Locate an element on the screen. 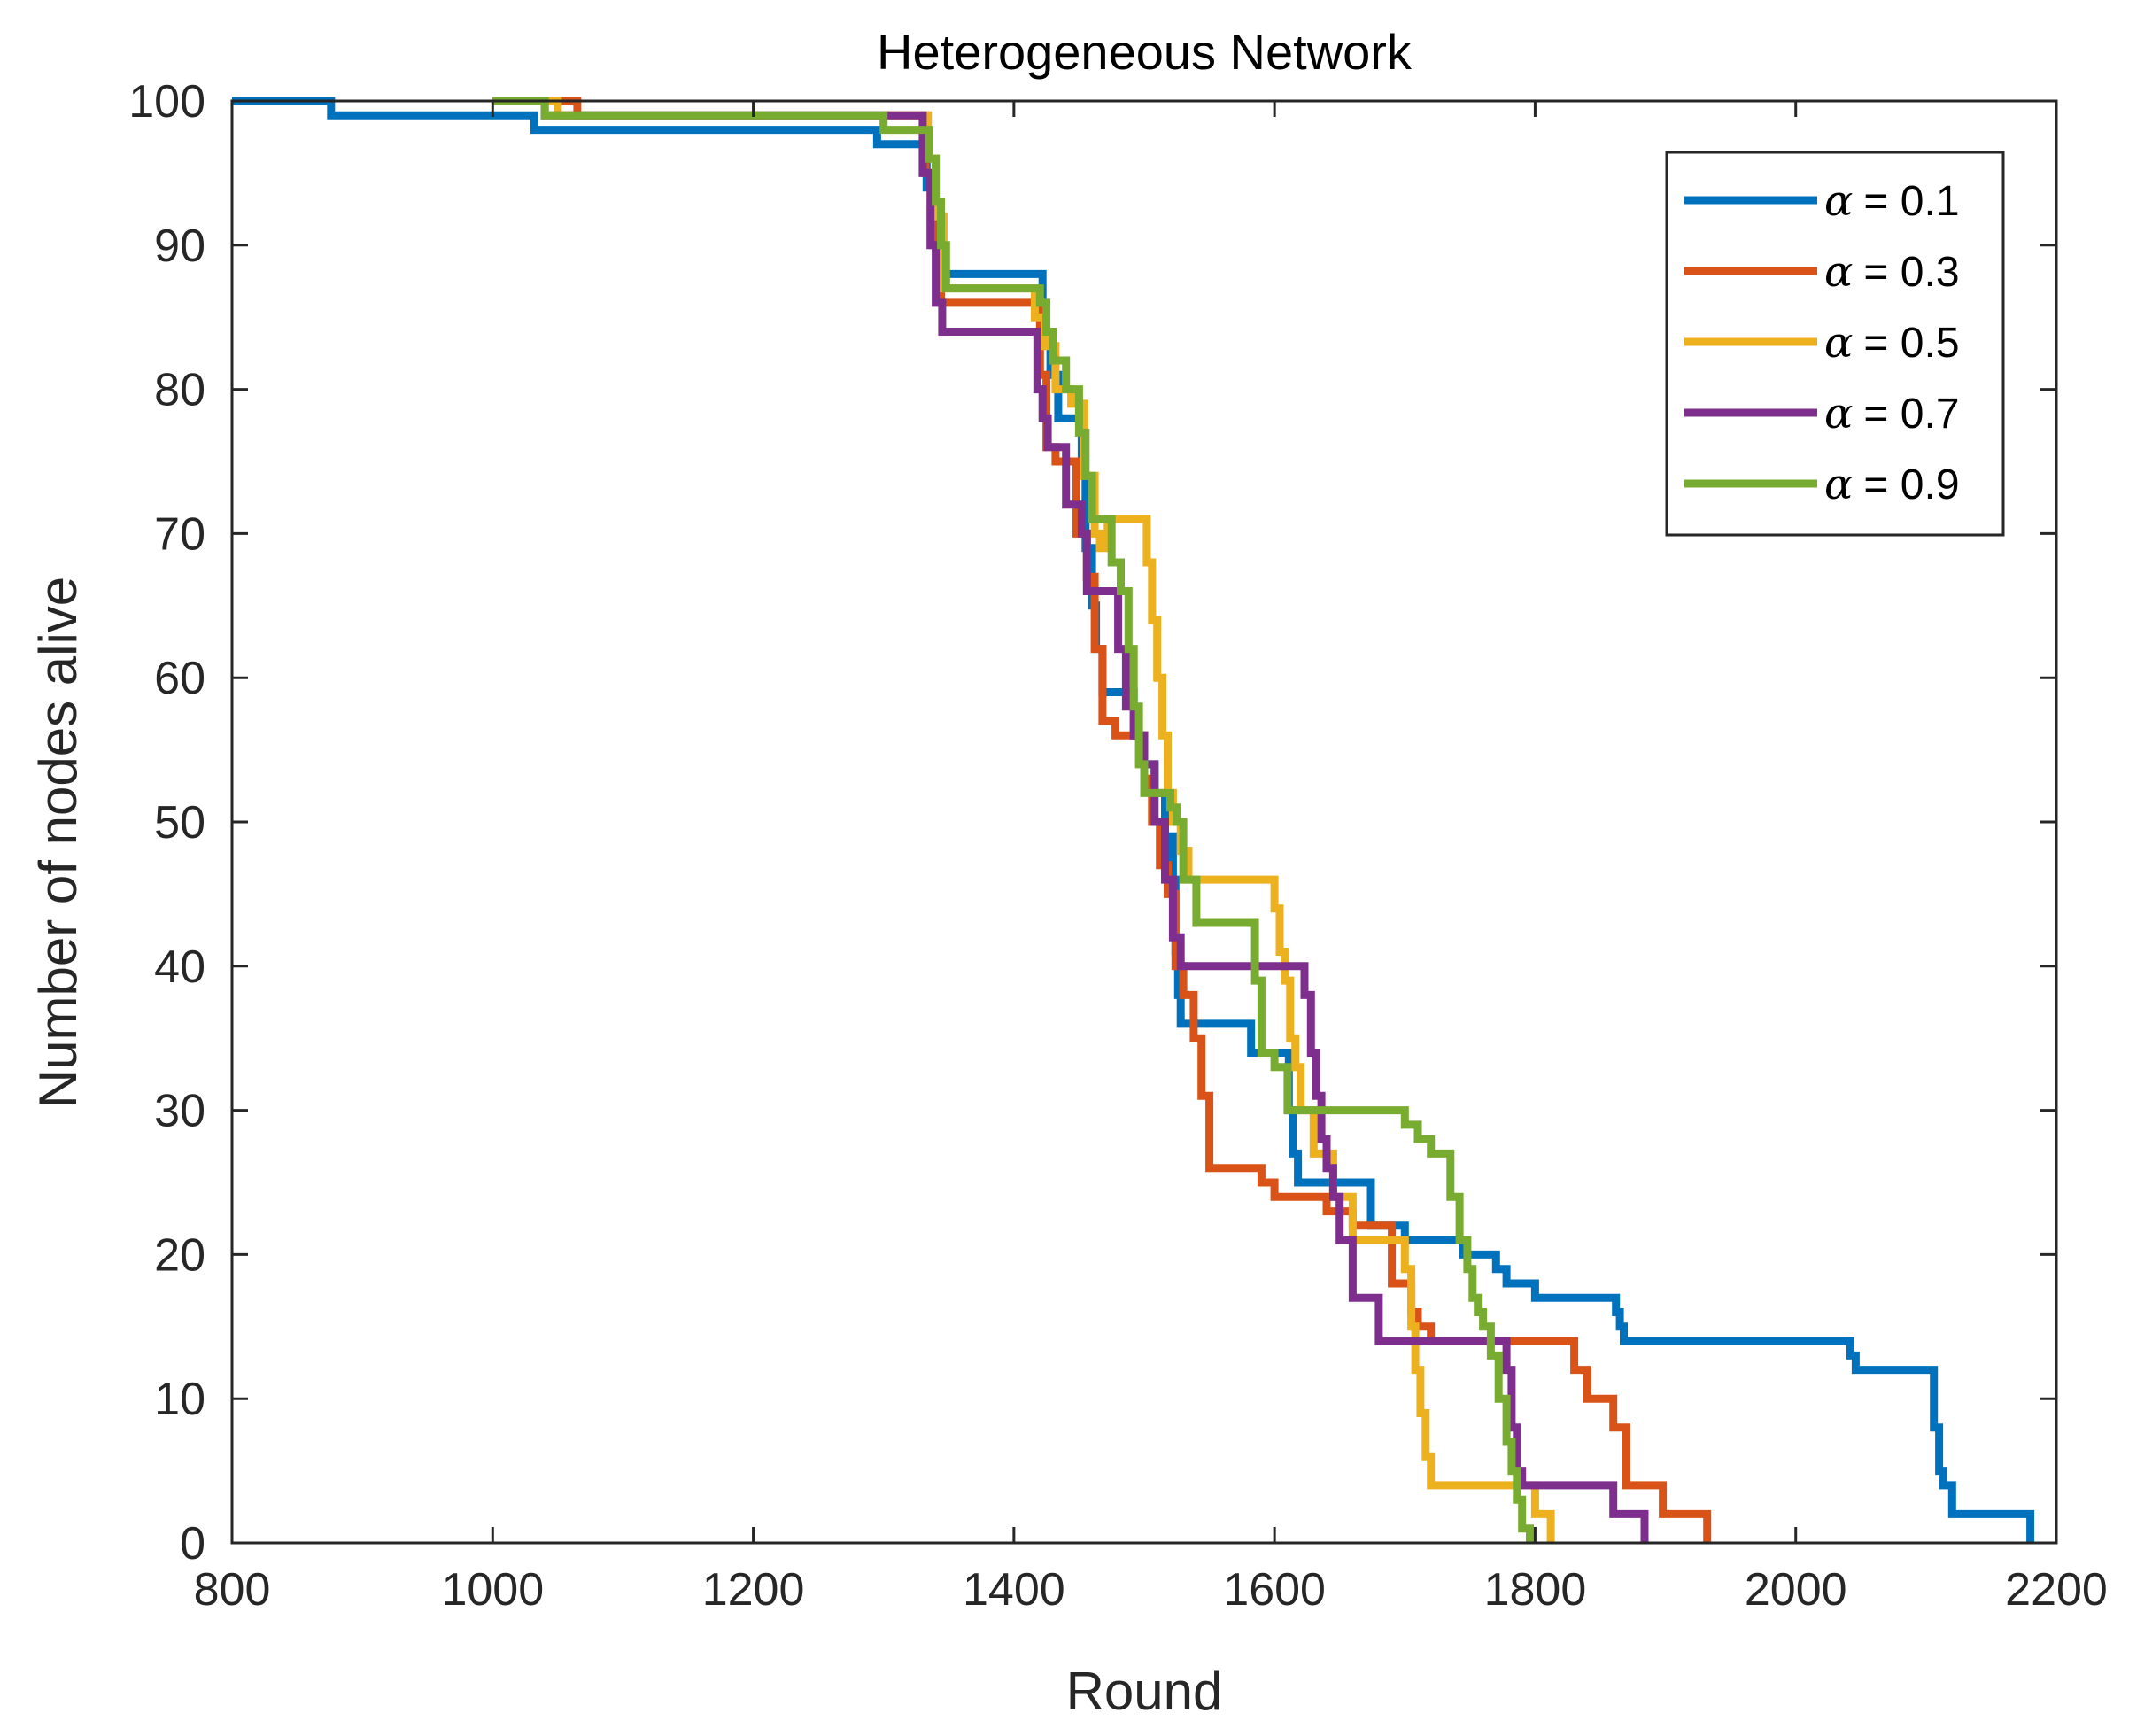 Image resolution: width=2129 pixels, height=1736 pixels. legend-label-3: α = 0.7 is located at coordinates (1892, 413).